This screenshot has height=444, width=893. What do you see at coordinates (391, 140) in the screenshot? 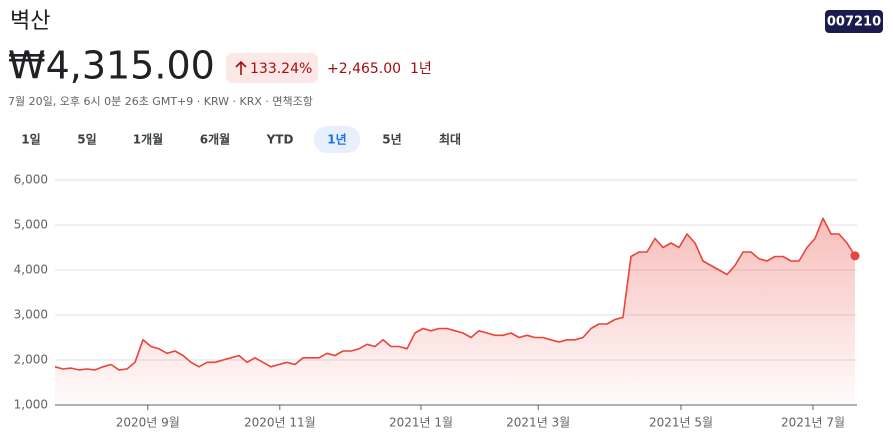
I see `tab: 5년` at bounding box center [391, 140].